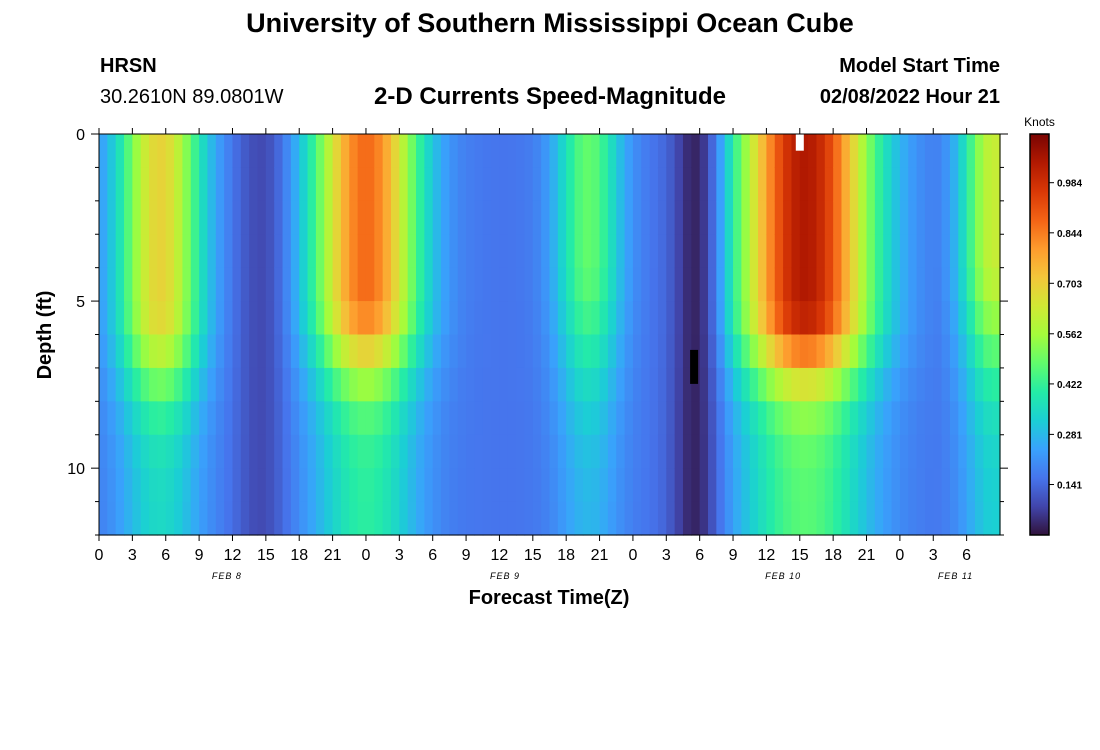 The width and height of the screenshot is (1100, 750). Describe the element at coordinates (1069, 486) in the screenshot. I see `colorbar-tick-label: 0.141` at that location.